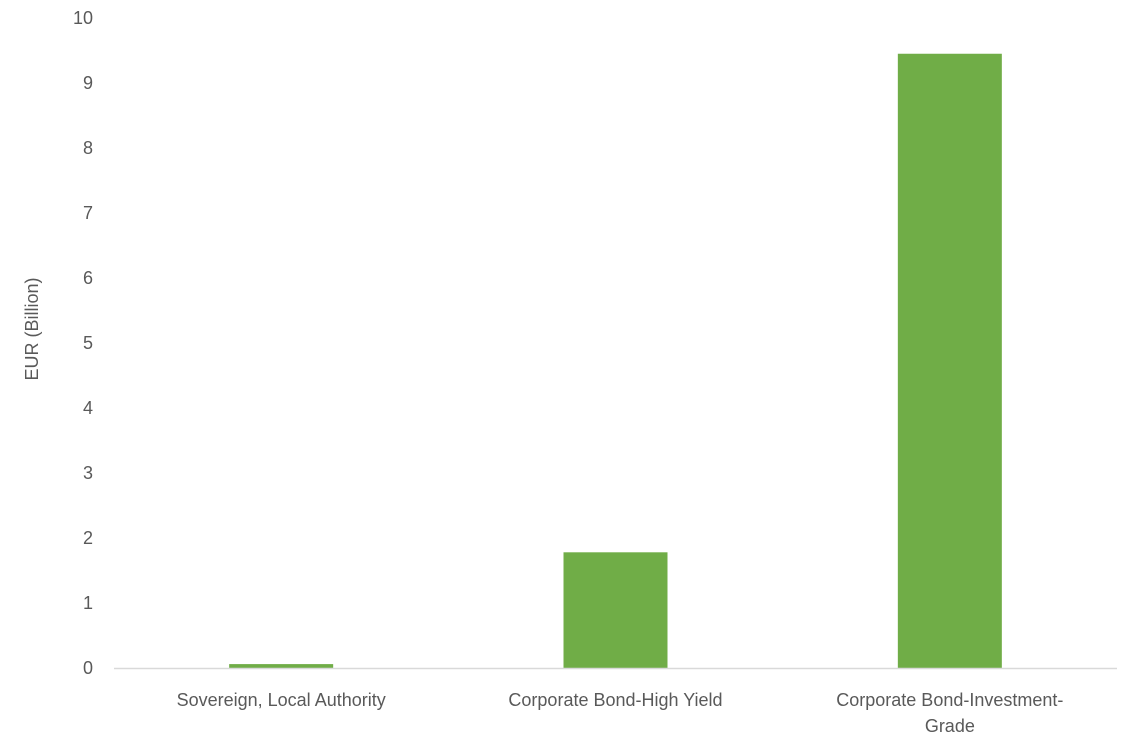  Describe the element at coordinates (949, 700) in the screenshot. I see `x-tick-label-line: Corporate Bond-Investment-` at that location.